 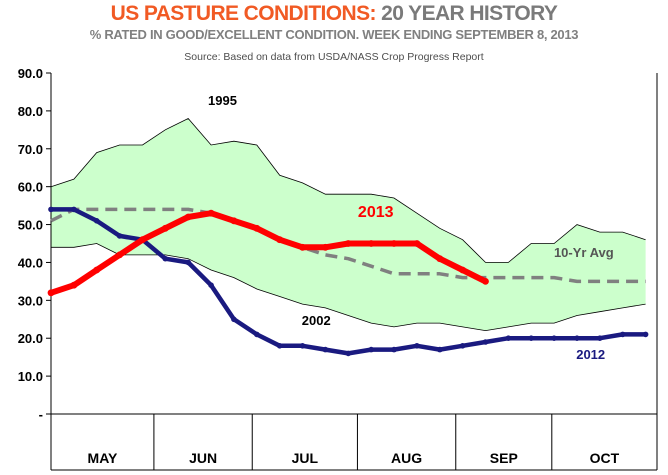 What do you see at coordinates (316, 320) in the screenshot?
I see `series-annotation: 2002` at bounding box center [316, 320].